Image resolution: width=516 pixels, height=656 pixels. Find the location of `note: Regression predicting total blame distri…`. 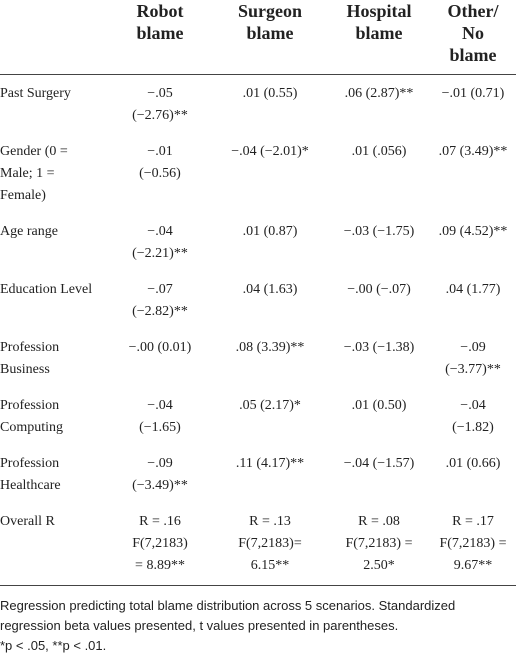

note: Regression predicting total blame distri… is located at coordinates (228, 615).